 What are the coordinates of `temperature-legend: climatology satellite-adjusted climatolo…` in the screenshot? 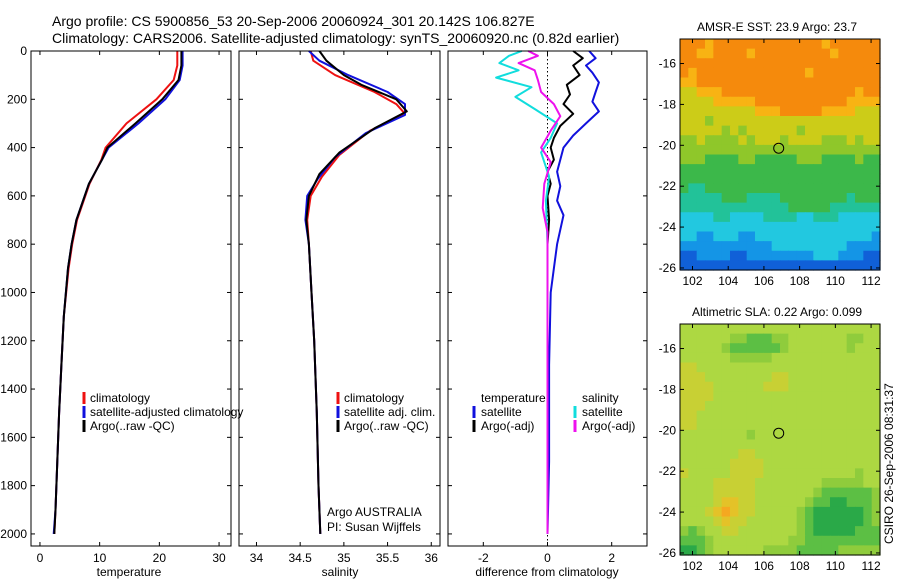 It's located at (162, 412).